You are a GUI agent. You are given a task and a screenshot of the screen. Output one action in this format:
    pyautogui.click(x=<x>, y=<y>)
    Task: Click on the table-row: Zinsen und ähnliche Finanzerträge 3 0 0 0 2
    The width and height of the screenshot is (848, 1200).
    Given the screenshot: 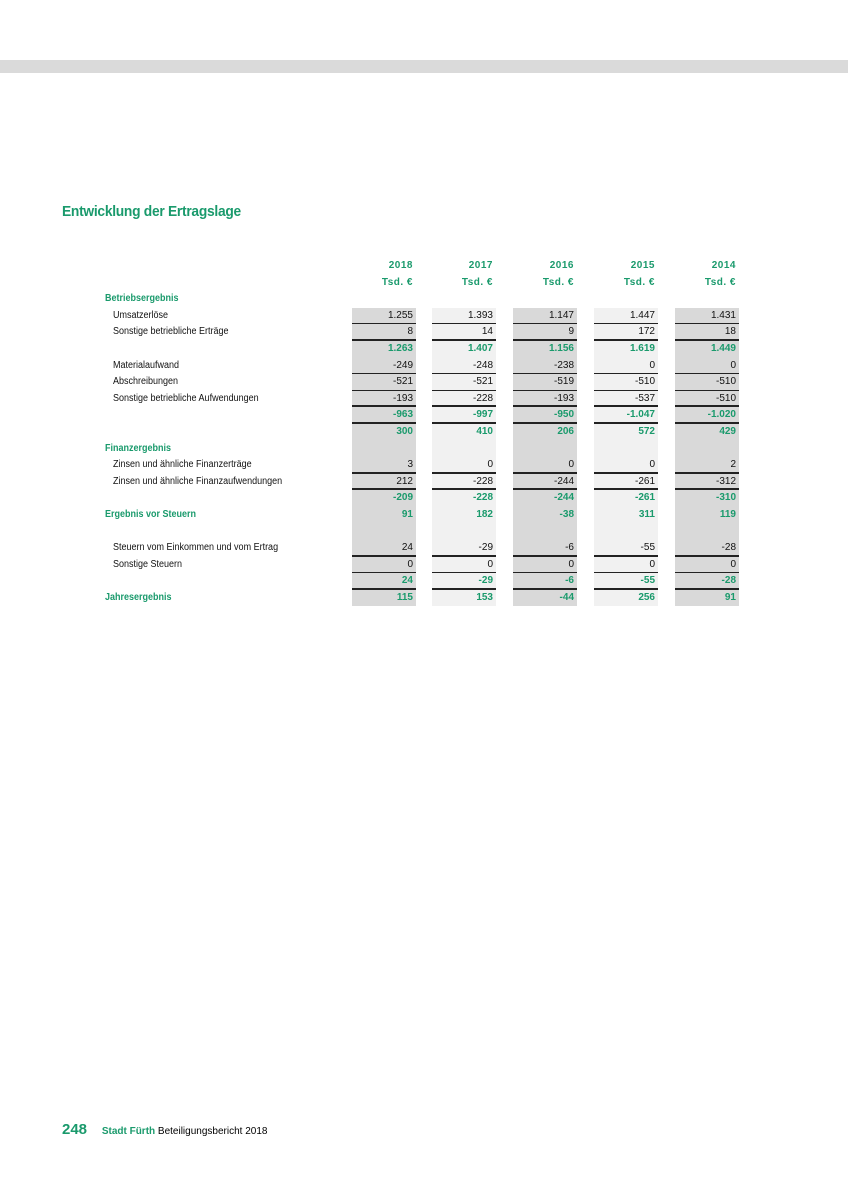 What is the action you would take?
    pyautogui.click(x=424, y=465)
    